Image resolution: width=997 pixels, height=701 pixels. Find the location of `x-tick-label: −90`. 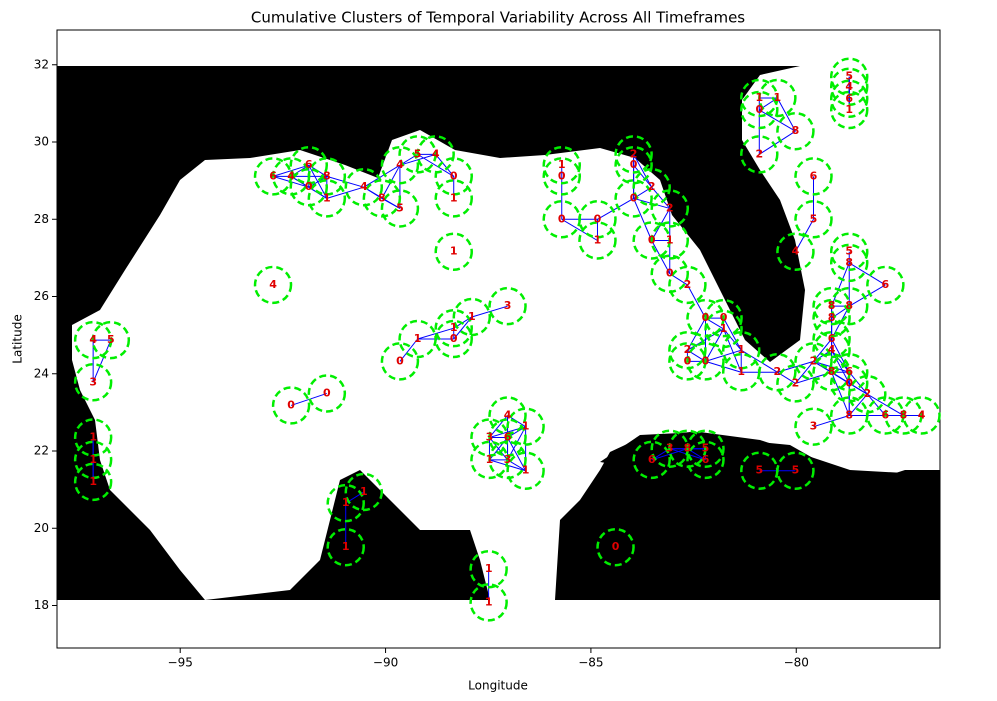

x-tick-label: −90 is located at coordinates (385, 663).